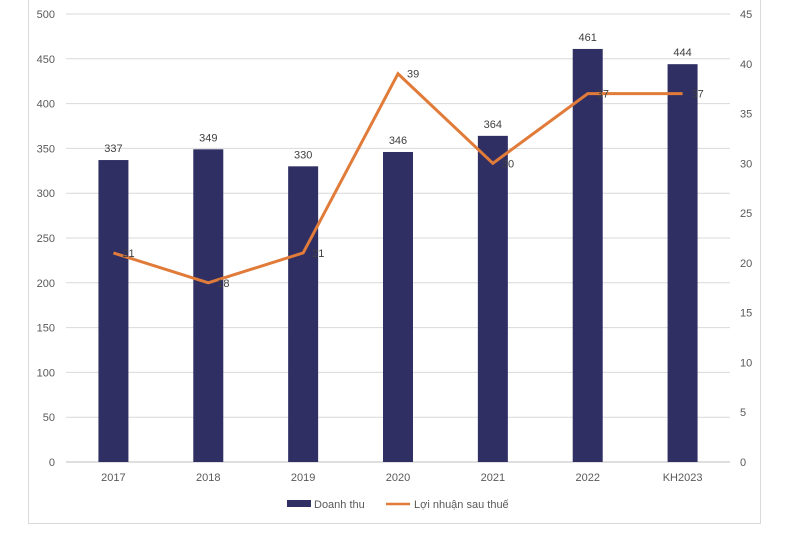 The height and width of the screenshot is (544, 793). What do you see at coordinates (682, 53) in the screenshot?
I see `bar-data-label: 444` at bounding box center [682, 53].